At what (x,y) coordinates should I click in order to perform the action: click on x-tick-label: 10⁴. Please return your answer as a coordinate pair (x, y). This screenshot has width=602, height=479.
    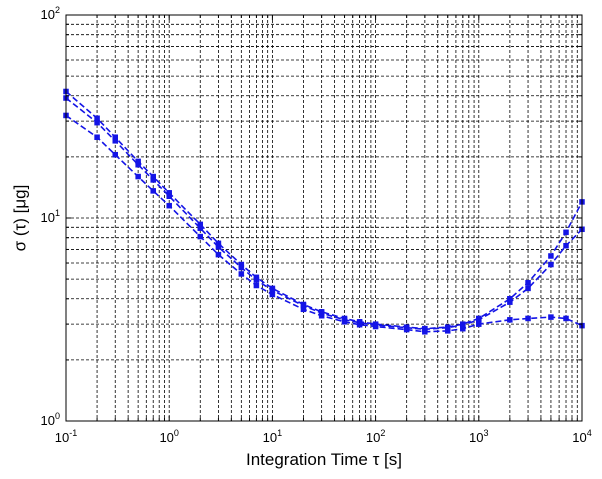
    Looking at the image, I should click on (581, 436).